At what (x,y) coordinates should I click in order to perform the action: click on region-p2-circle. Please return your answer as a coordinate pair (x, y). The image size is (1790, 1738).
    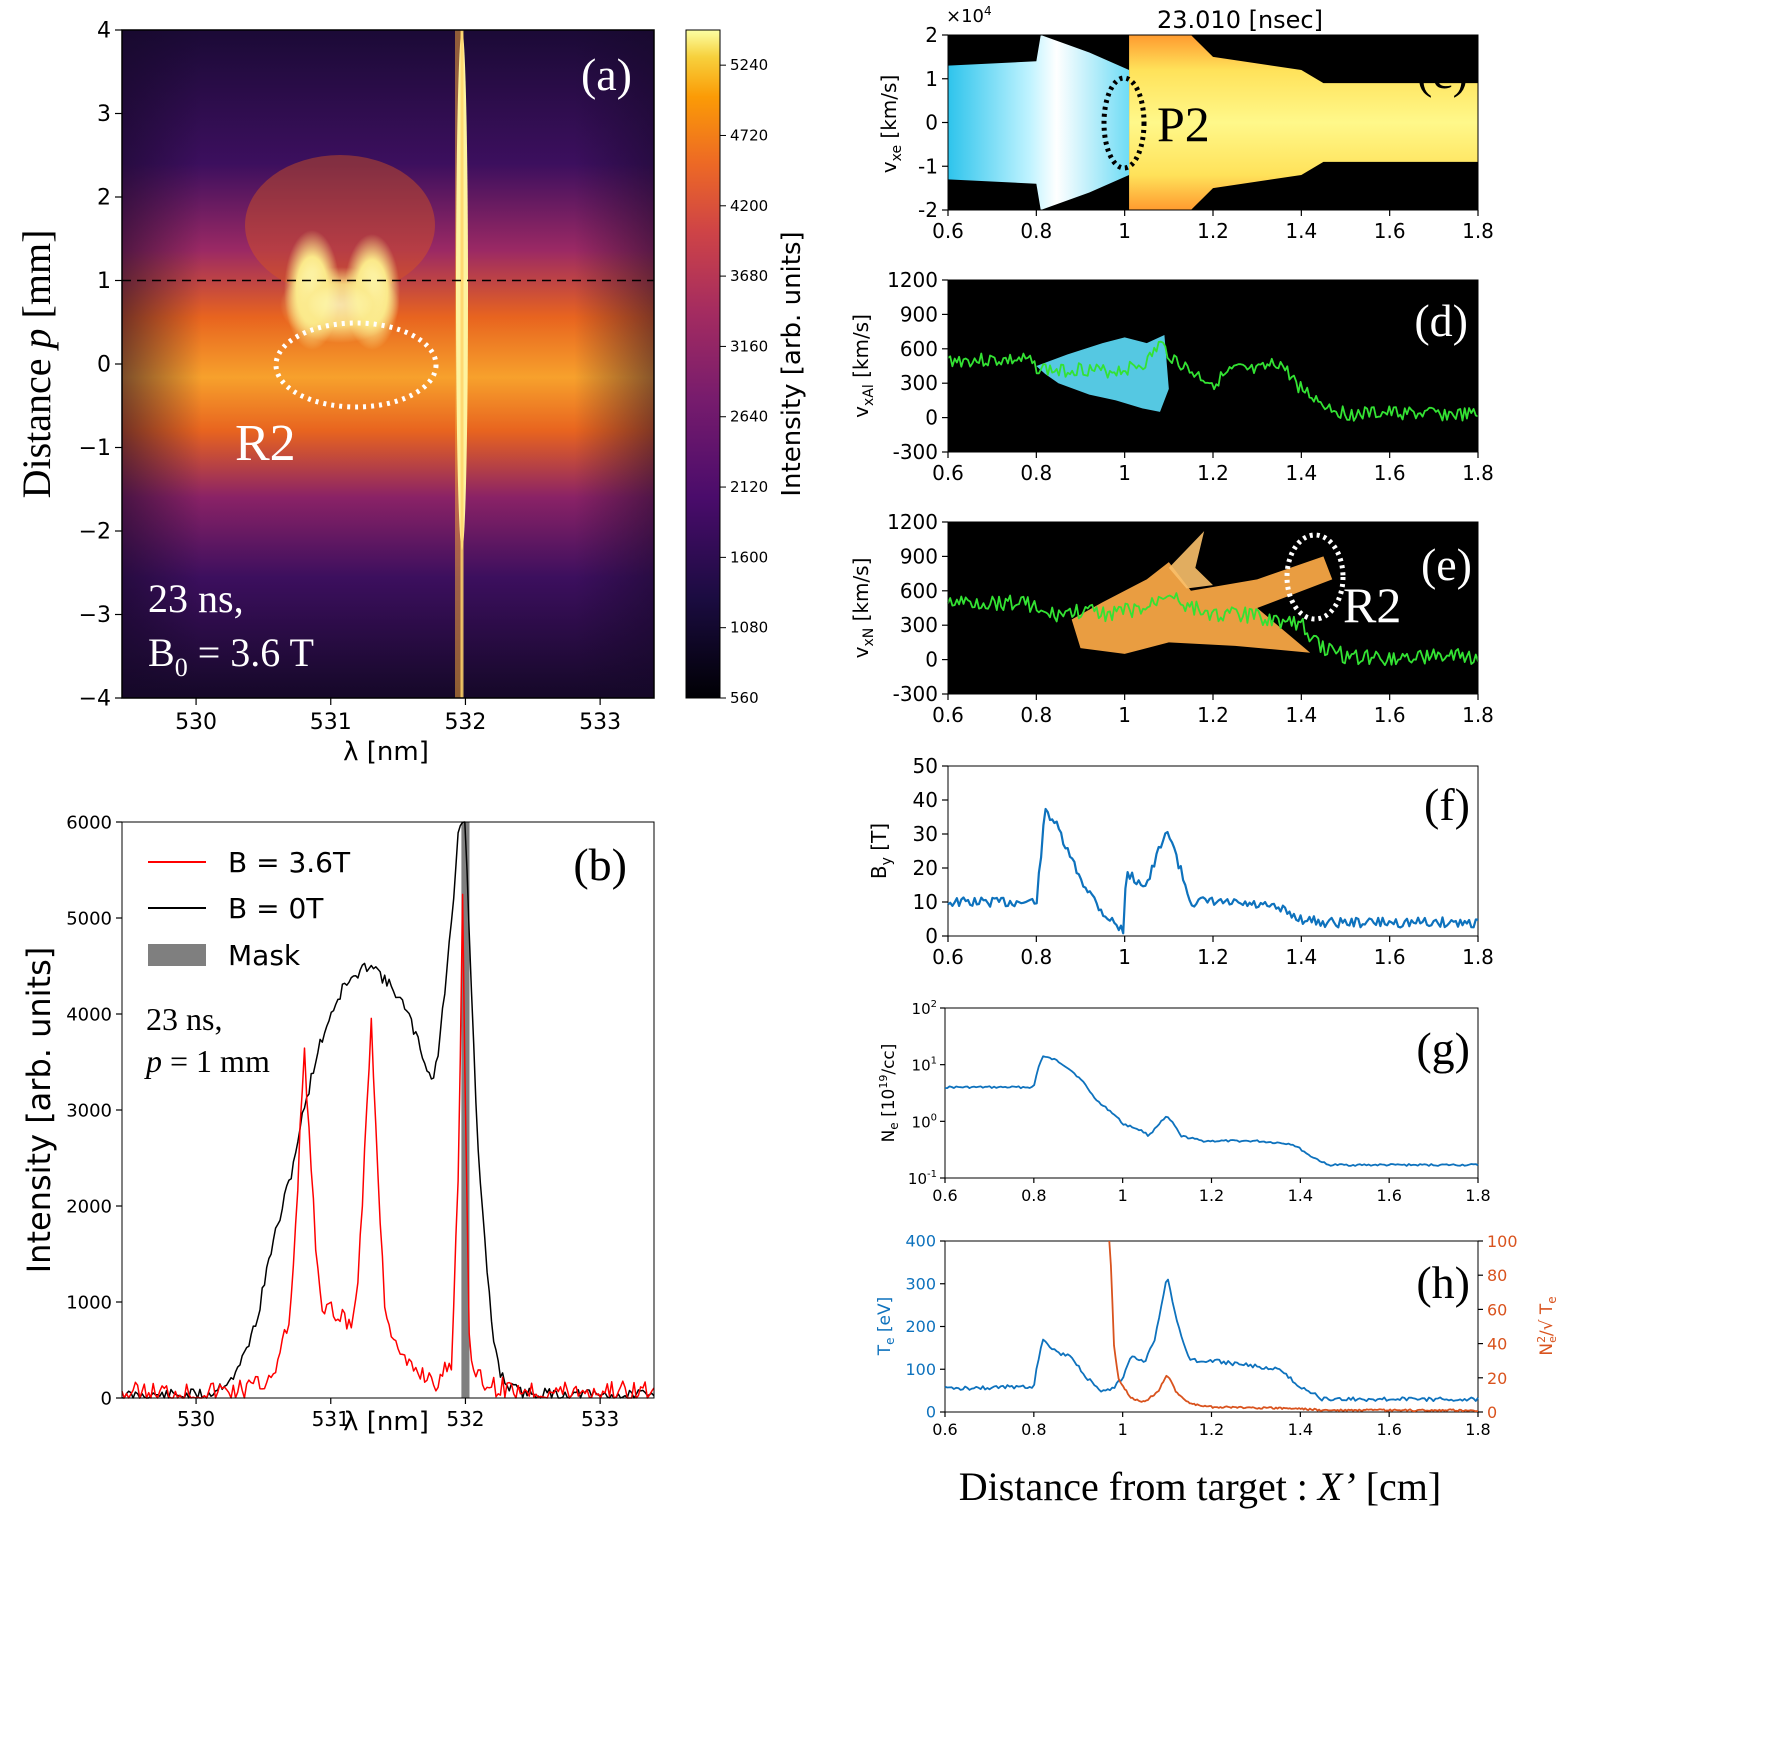
    Looking at the image, I should click on (1124, 123).